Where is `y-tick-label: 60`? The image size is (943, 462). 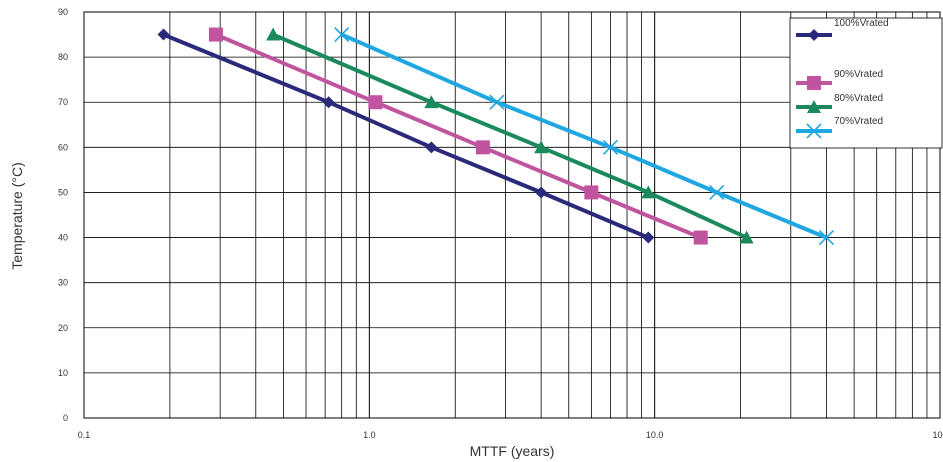
y-tick-label: 60 is located at coordinates (63, 147).